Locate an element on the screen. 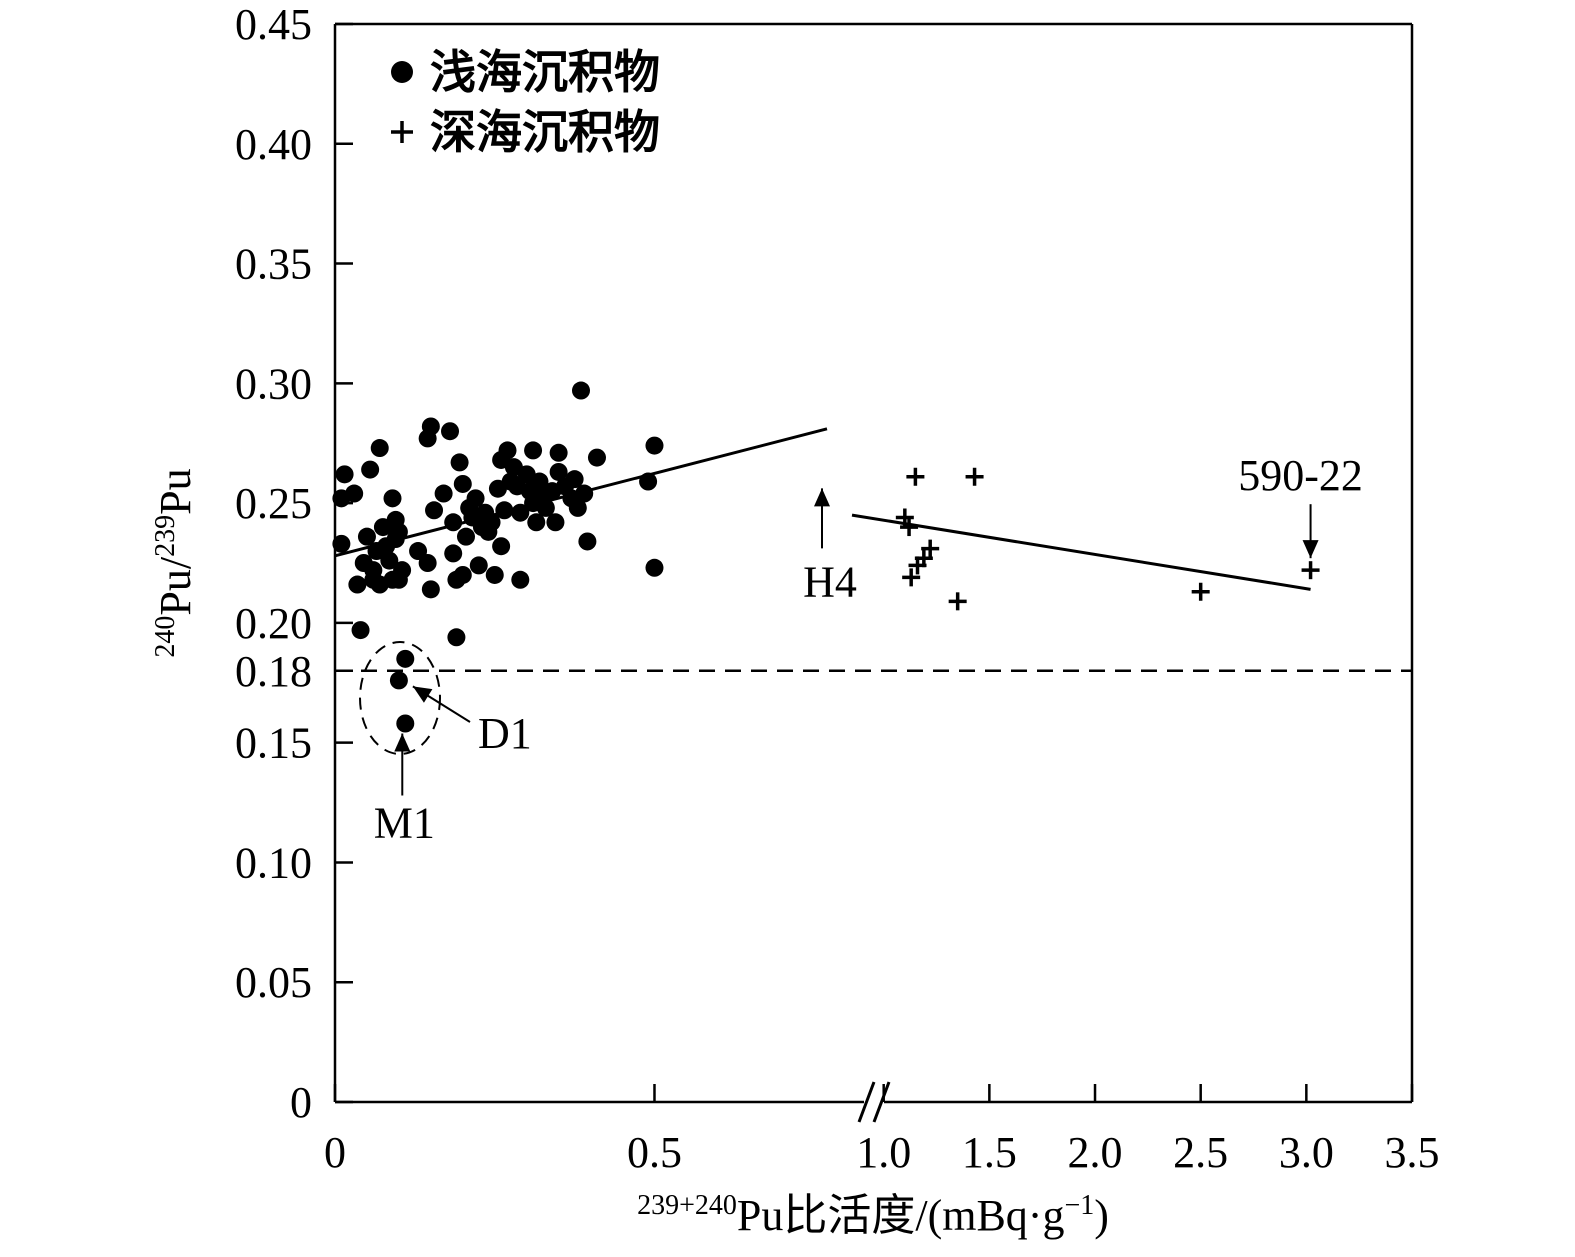 The height and width of the screenshot is (1257, 1575). y-tick-label: 0.10 is located at coordinates (273, 862).